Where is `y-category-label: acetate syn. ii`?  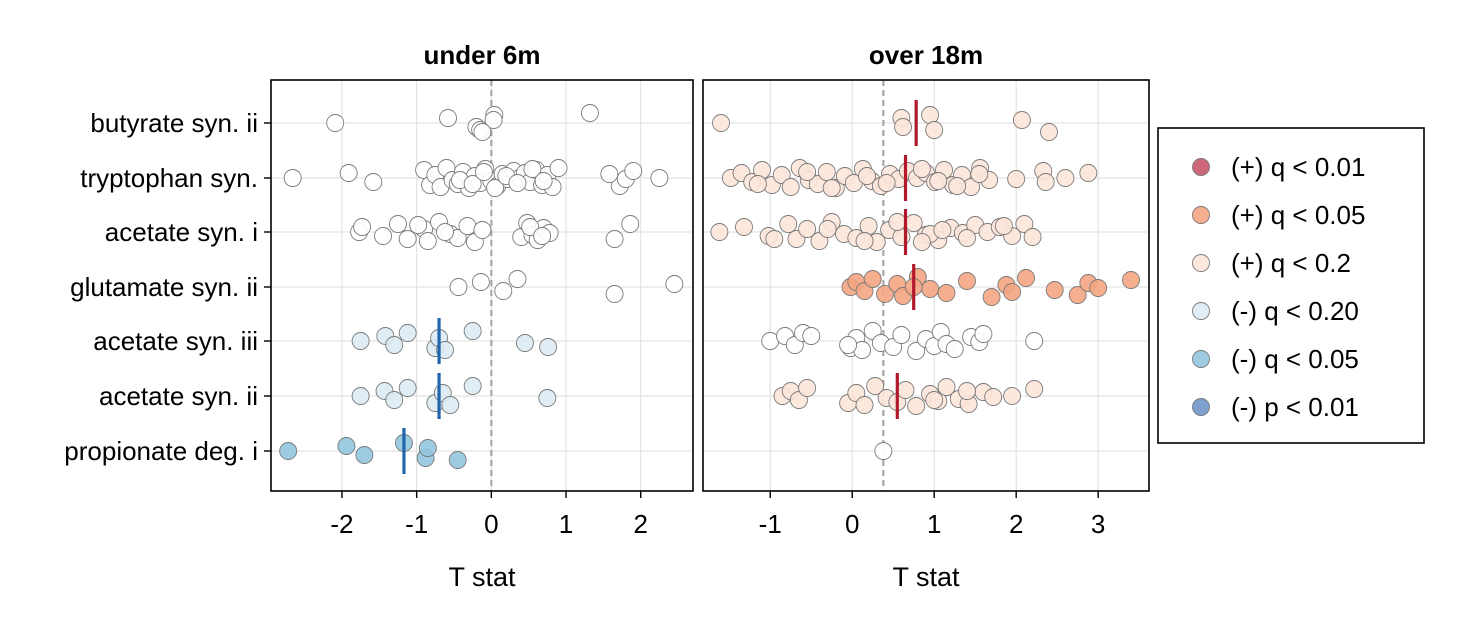
y-category-label: acetate syn. ii is located at coordinates (178, 396).